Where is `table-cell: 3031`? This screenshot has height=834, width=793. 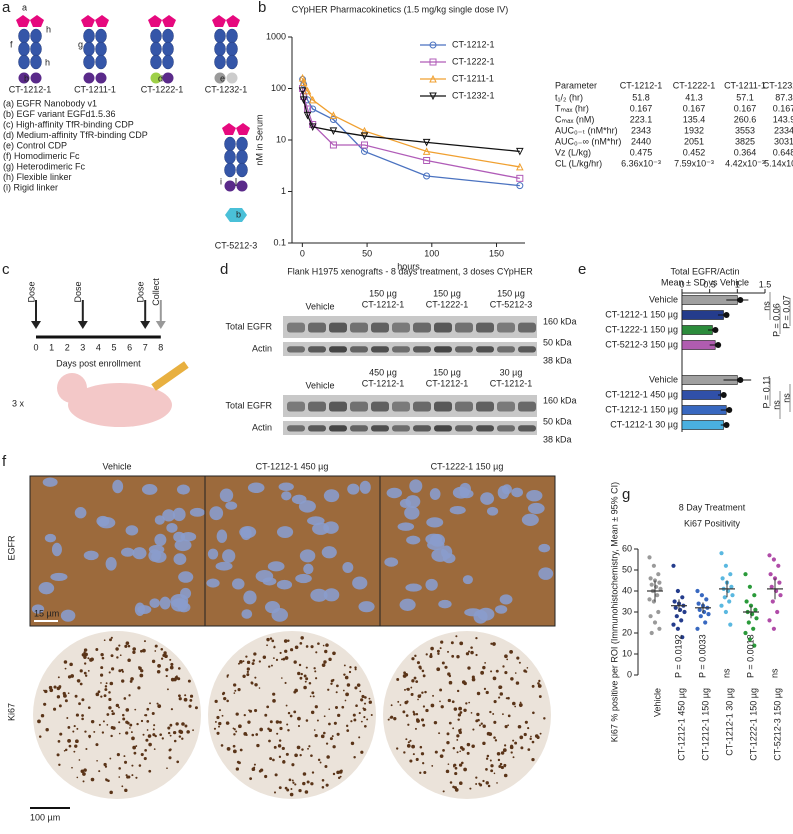 table-cell: 3031 is located at coordinates (783, 141).